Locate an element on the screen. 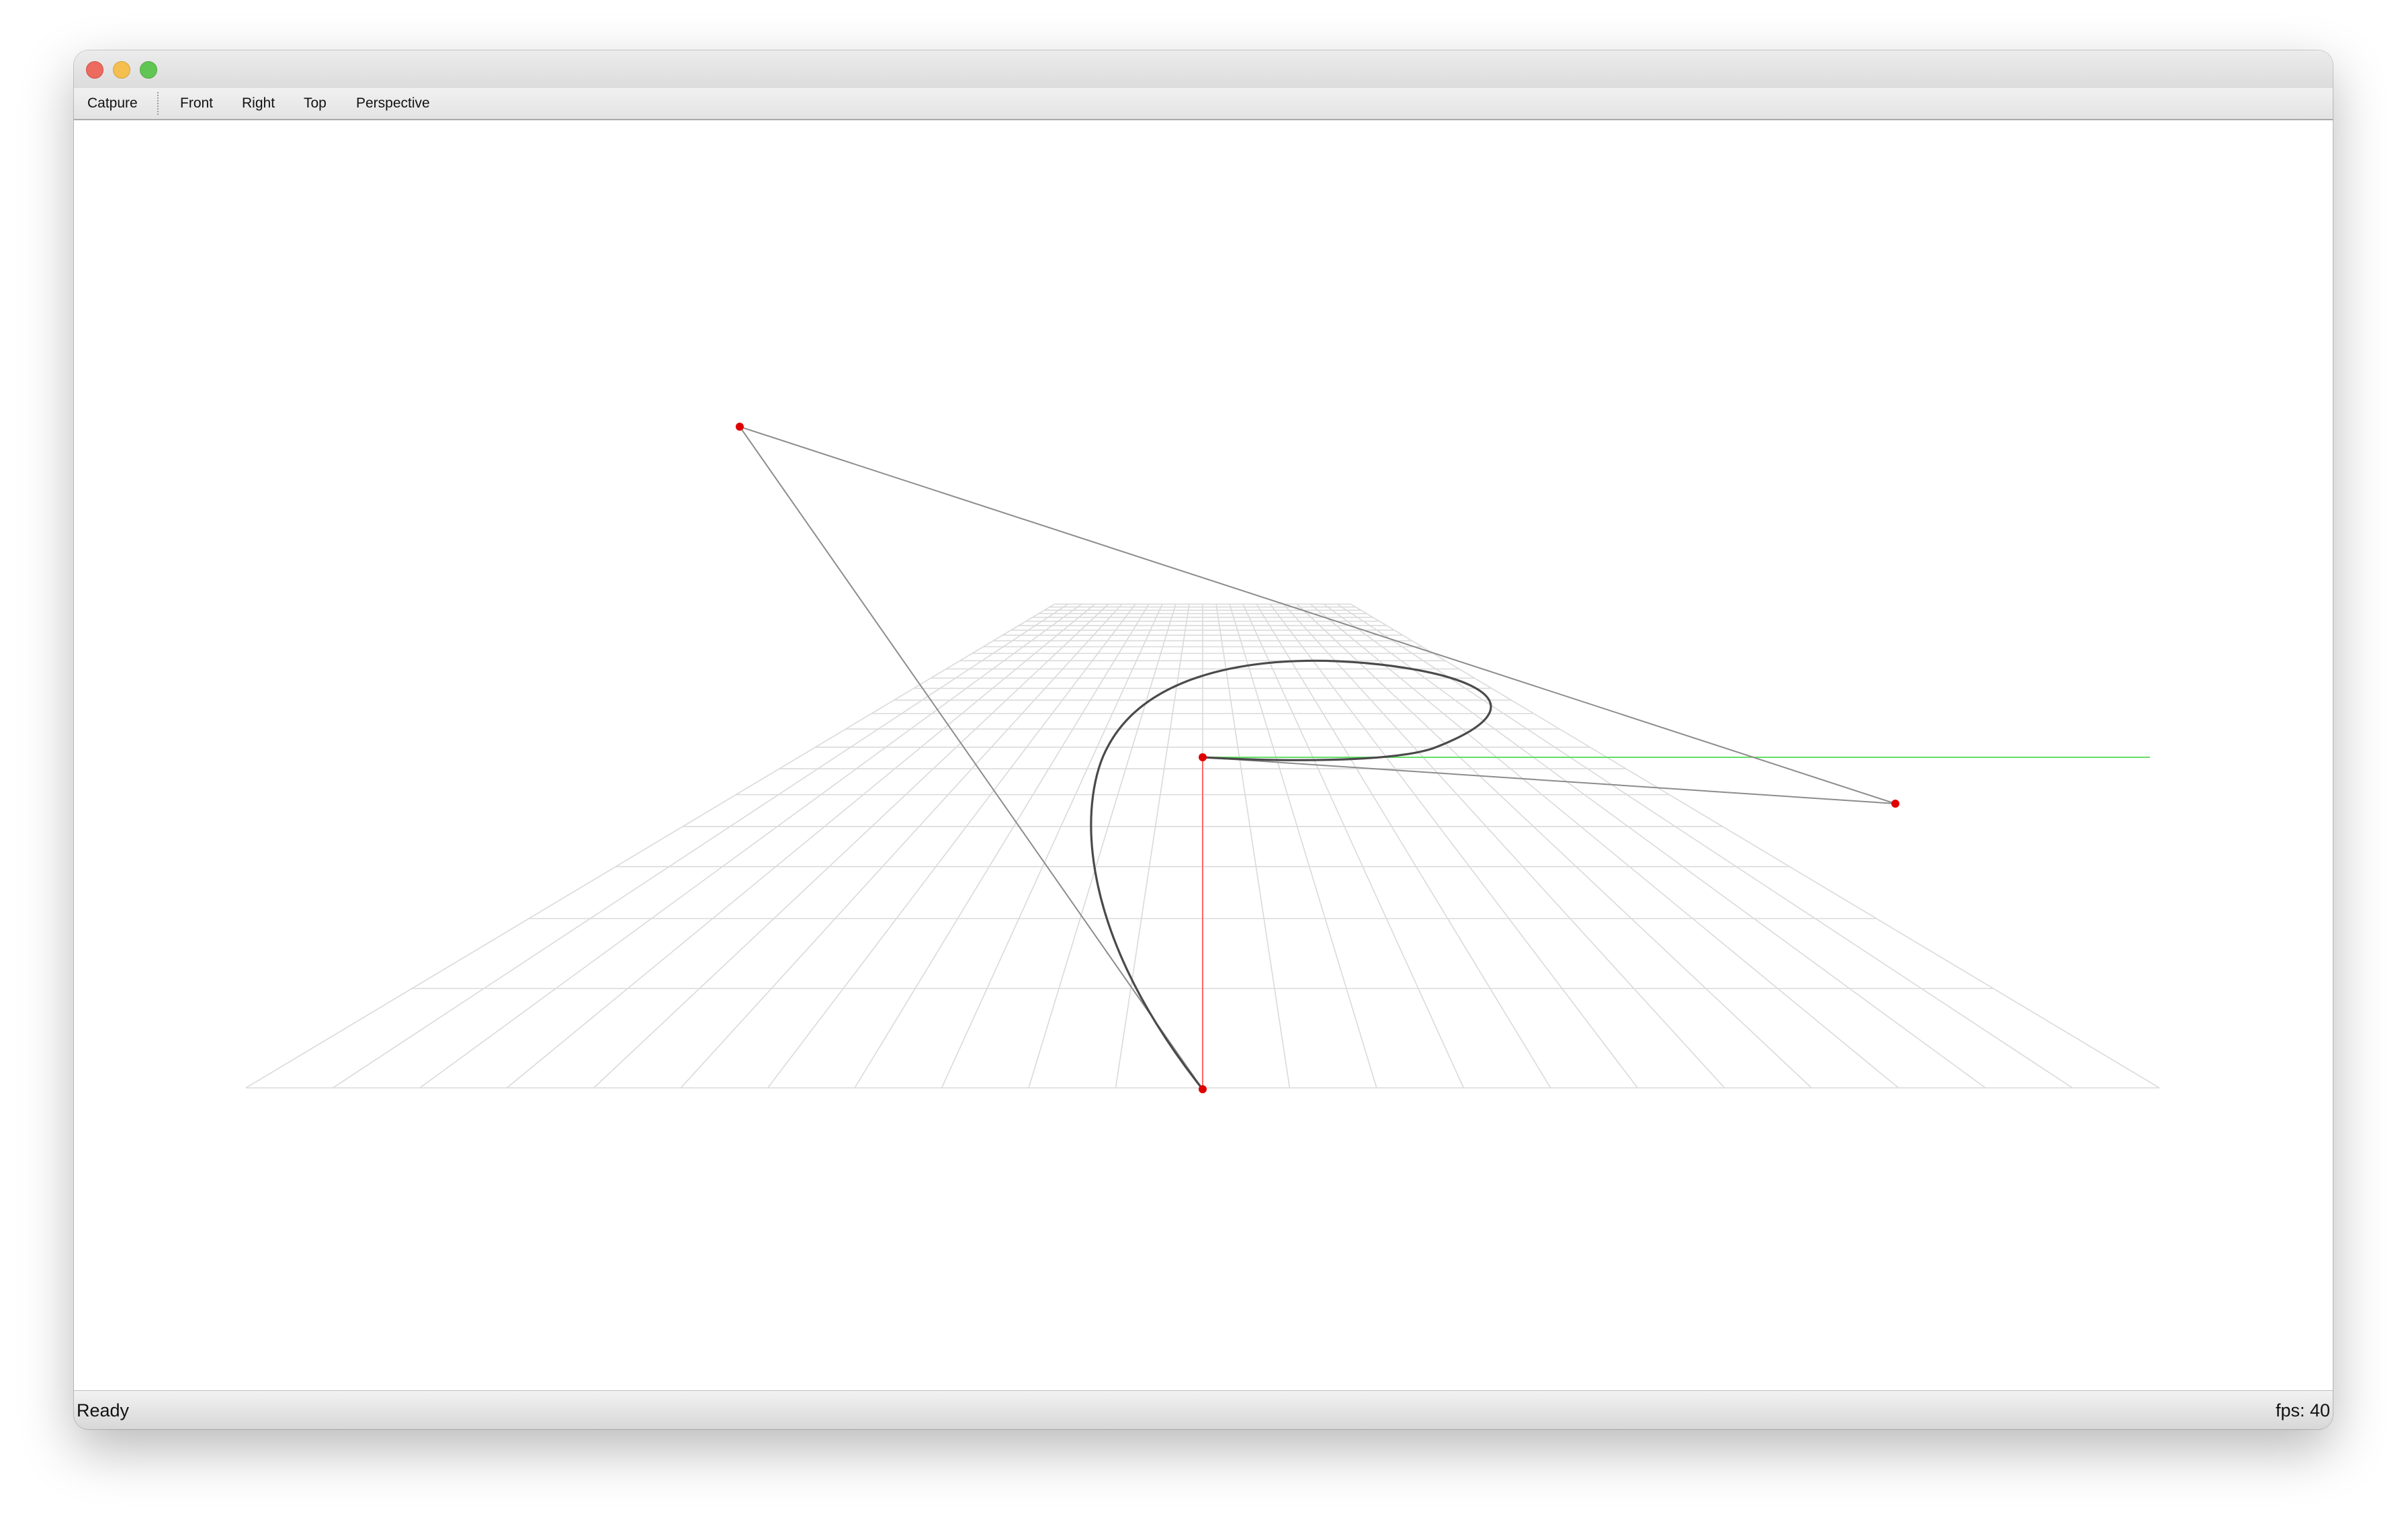 The width and height of the screenshot is (2408, 1528). axes is located at coordinates (1676, 923).